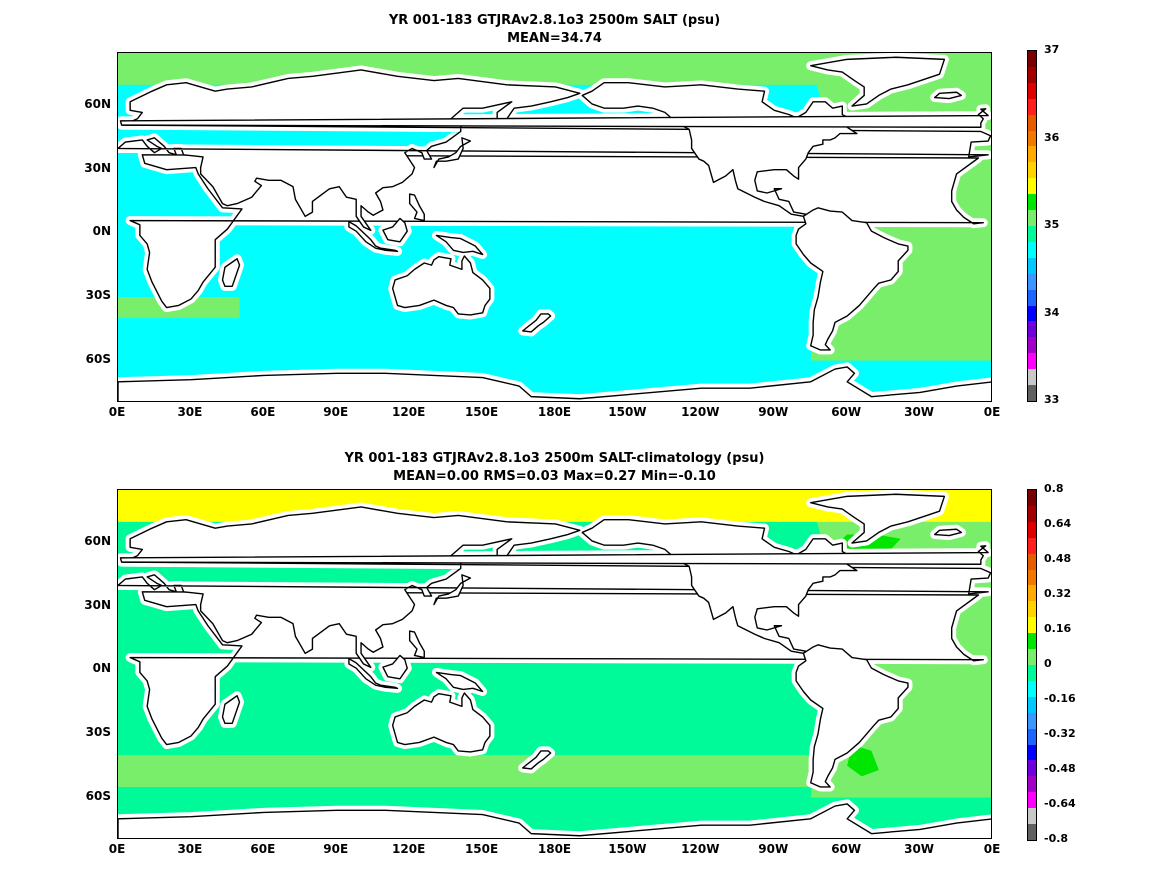 The image size is (1167, 875). I want to click on colorbar-tick-label: -0.8, so click(1056, 838).